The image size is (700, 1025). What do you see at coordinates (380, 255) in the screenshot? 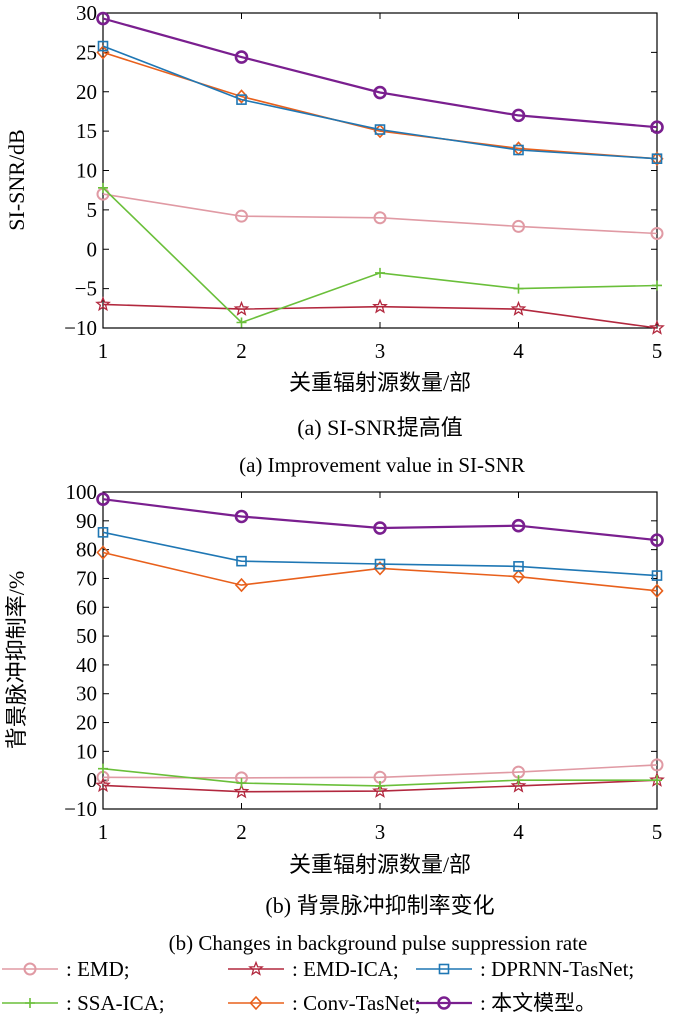
I see `plot-a-series-ssa-ica` at bounding box center [380, 255].